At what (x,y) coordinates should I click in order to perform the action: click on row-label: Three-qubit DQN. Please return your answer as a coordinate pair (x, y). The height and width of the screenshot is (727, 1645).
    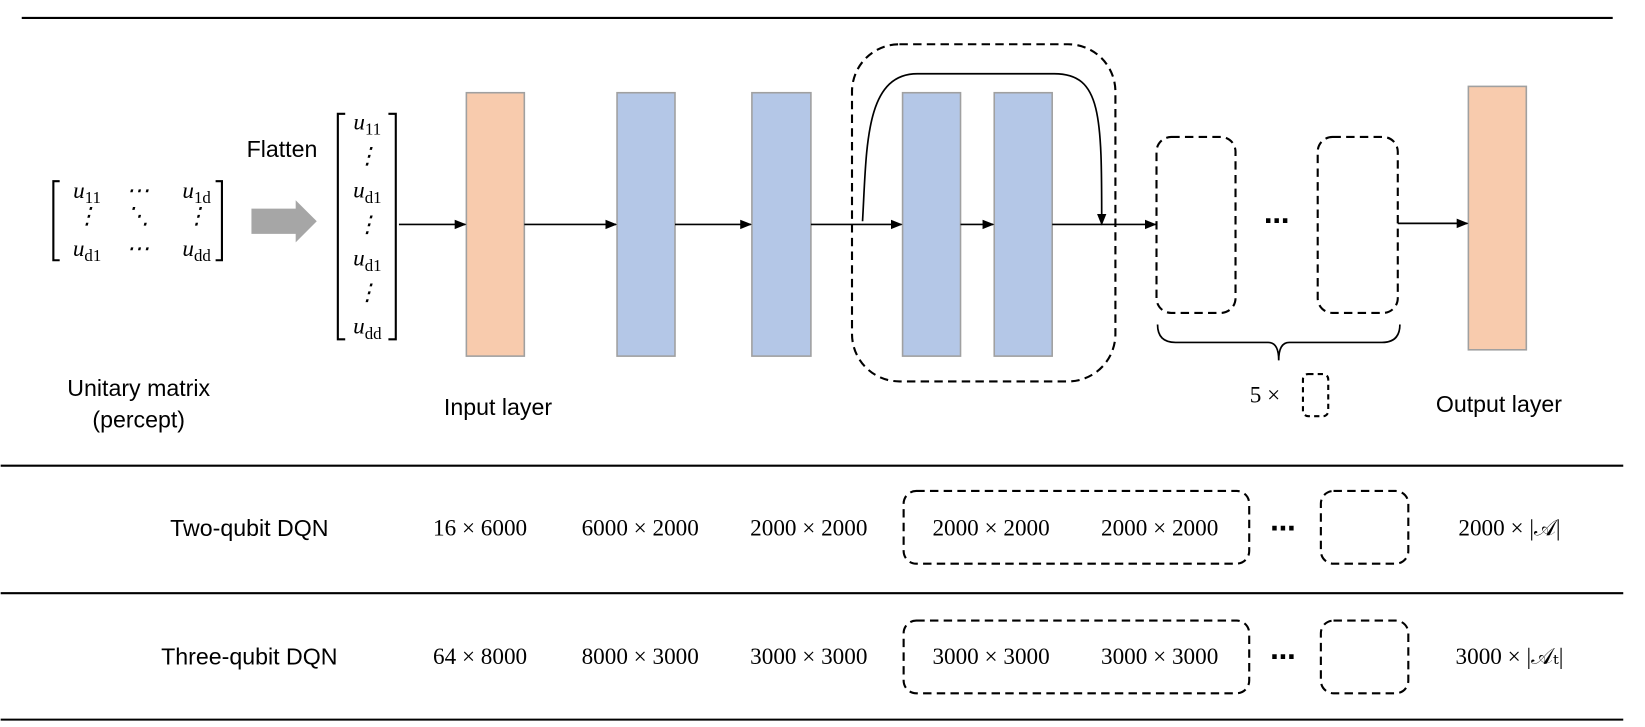
    Looking at the image, I should click on (249, 657).